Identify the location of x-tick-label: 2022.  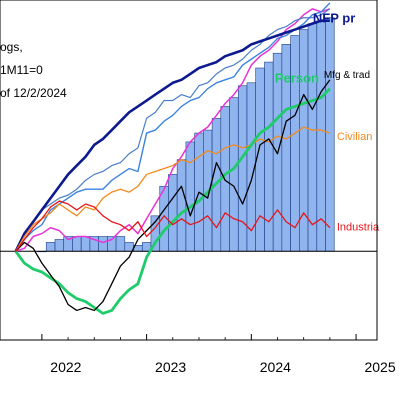
(65, 367).